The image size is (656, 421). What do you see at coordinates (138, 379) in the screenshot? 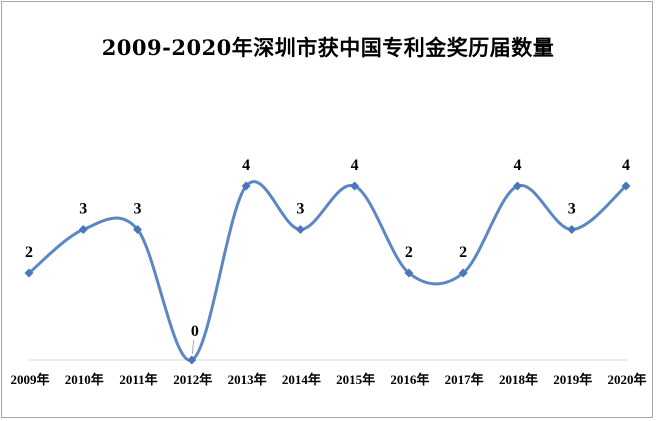
I see `x-tick-label: 2011年` at bounding box center [138, 379].